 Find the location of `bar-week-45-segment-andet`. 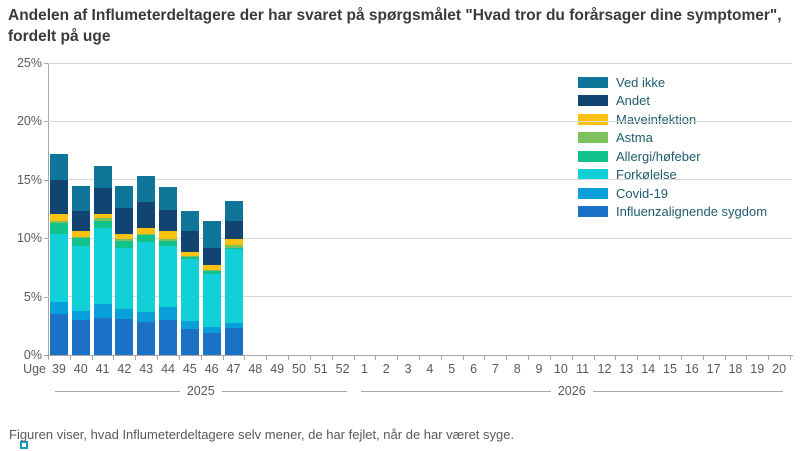

bar-week-45-segment-andet is located at coordinates (189, 242).